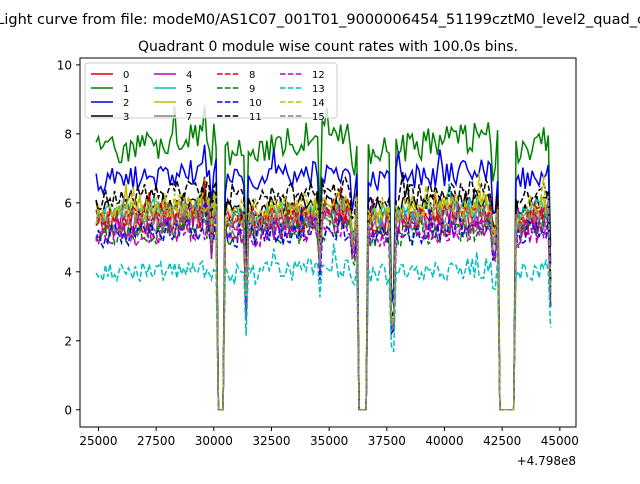 The image size is (640, 484). Describe the element at coordinates (502, 441) in the screenshot. I see `x-tick-label: 42500` at that location.